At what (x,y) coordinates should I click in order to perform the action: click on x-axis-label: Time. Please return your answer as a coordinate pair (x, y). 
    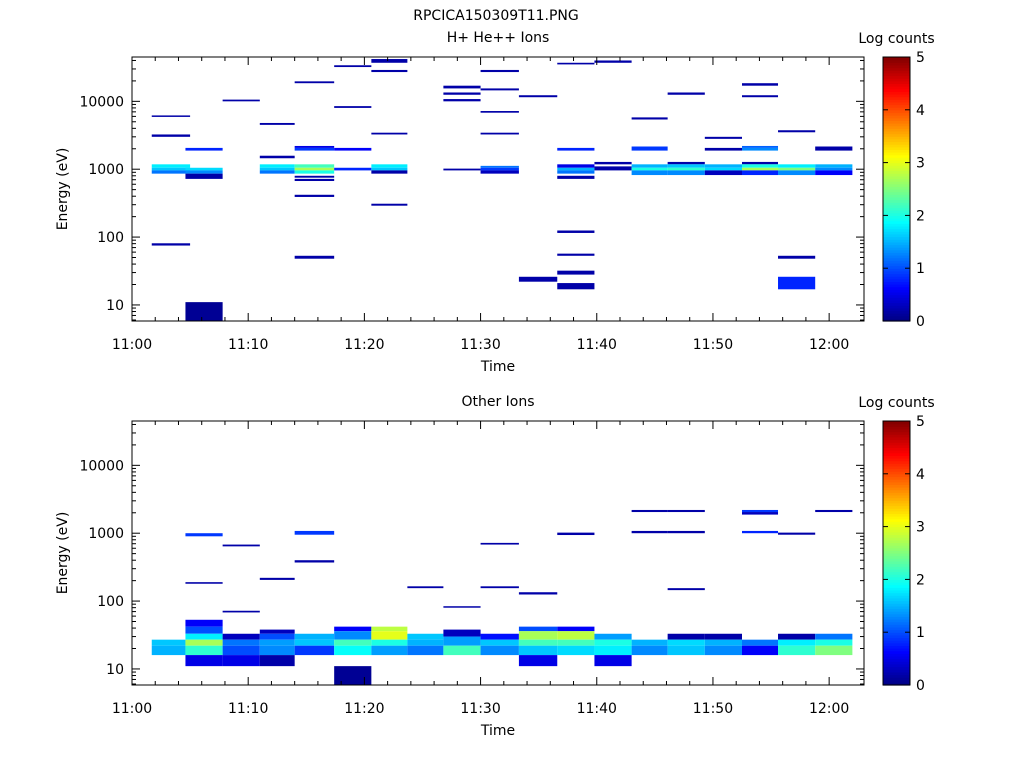
    Looking at the image, I should click on (497, 731).